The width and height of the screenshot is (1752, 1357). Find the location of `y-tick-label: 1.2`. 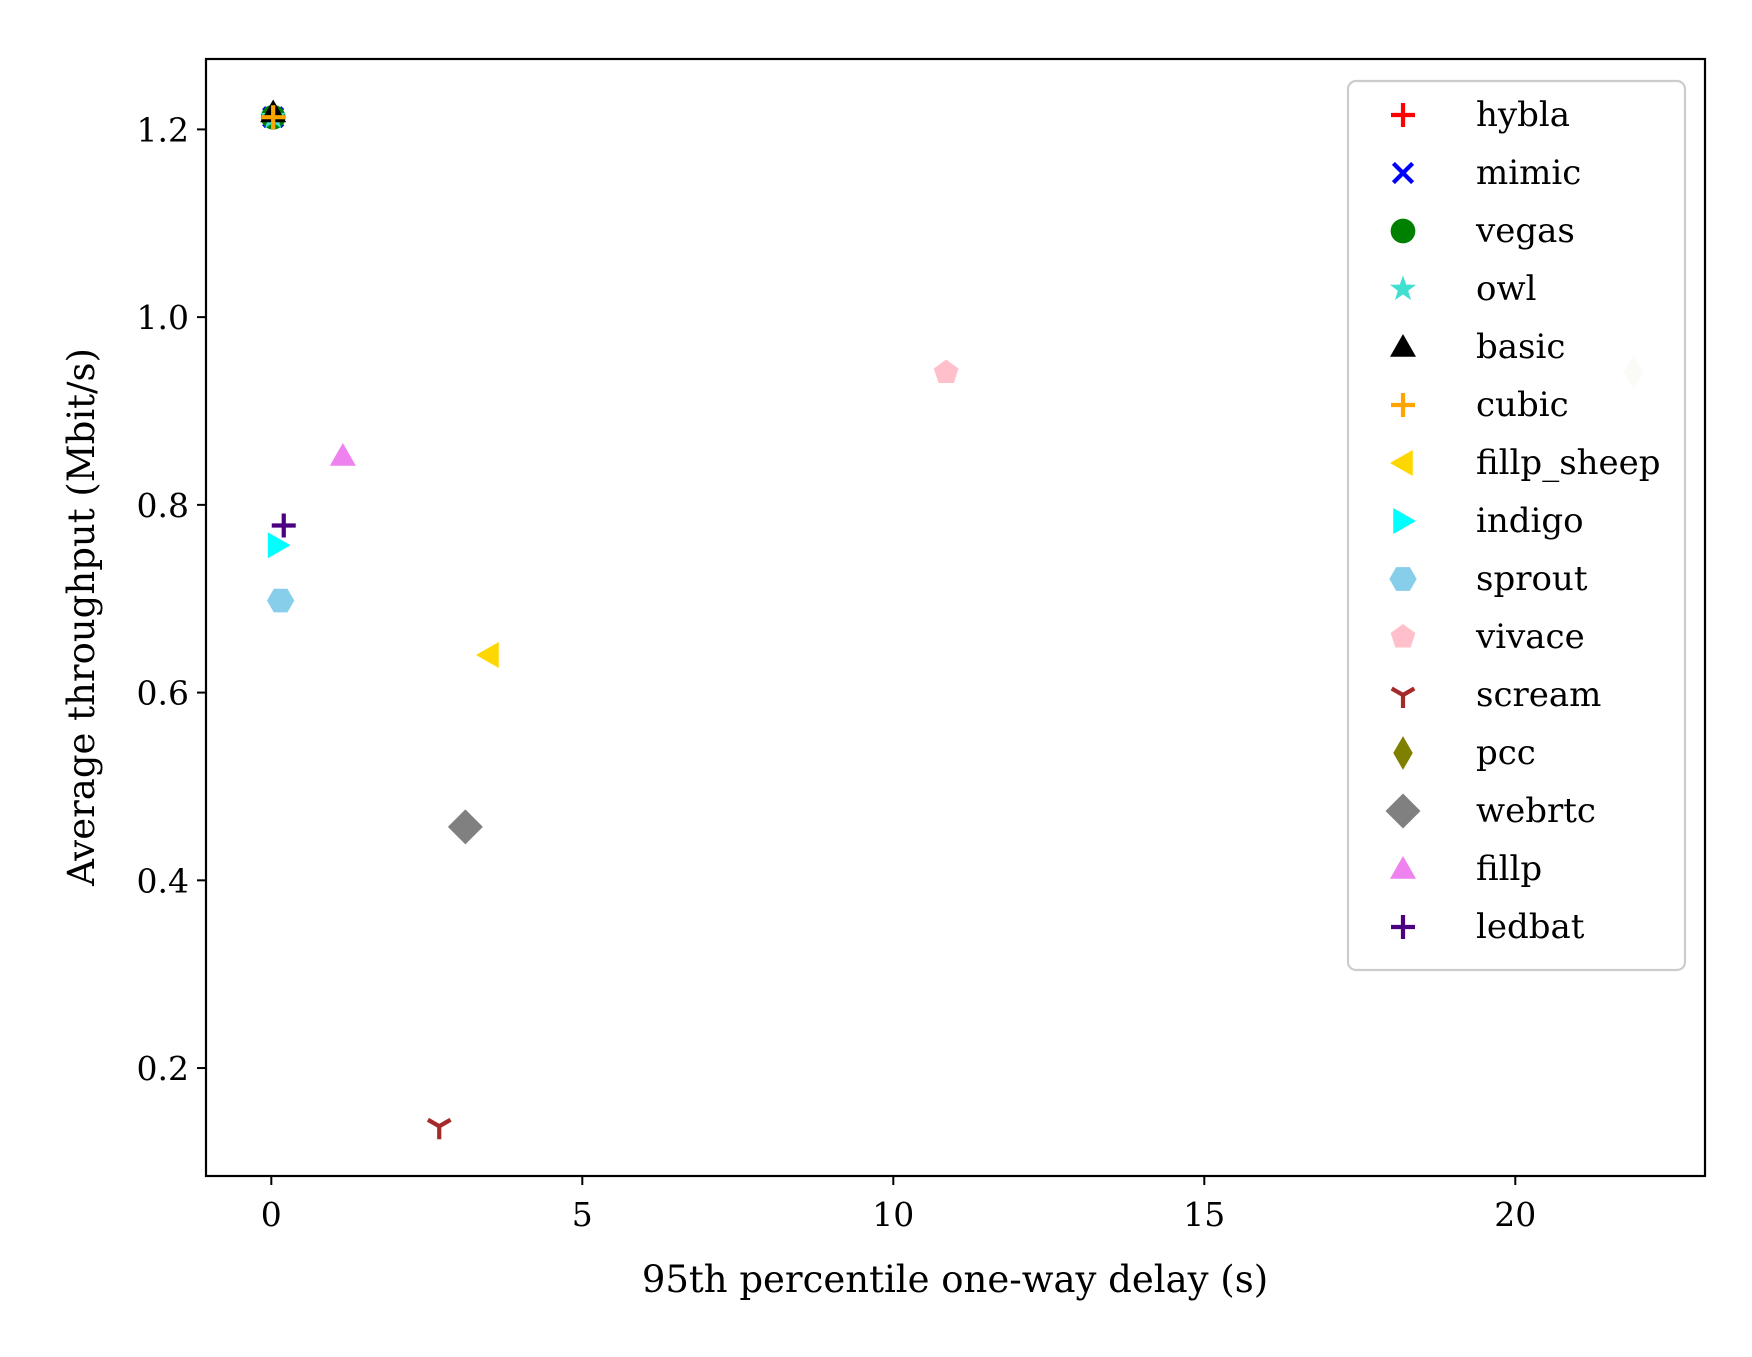

y-tick-label: 1.2 is located at coordinates (163, 129).